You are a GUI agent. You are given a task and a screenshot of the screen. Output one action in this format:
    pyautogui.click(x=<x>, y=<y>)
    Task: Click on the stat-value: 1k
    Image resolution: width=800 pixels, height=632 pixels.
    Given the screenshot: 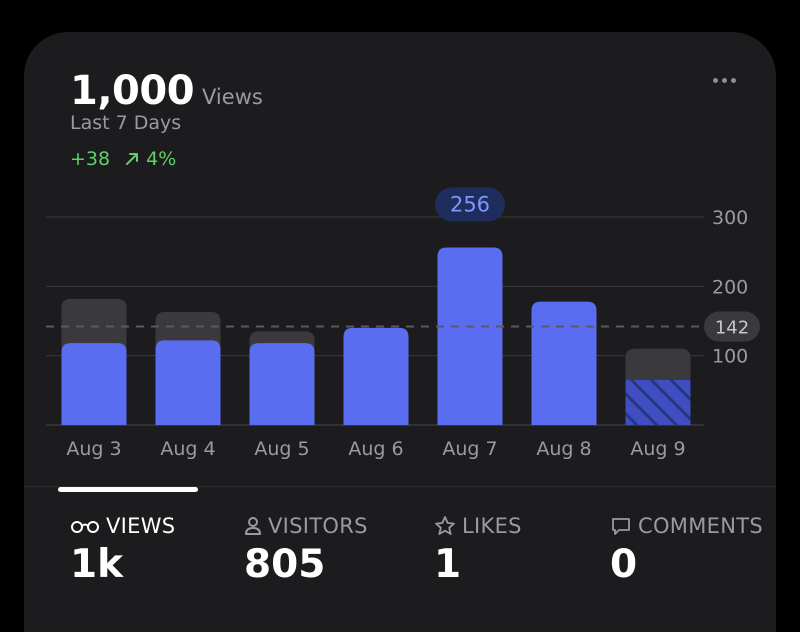 What is the action you would take?
    pyautogui.click(x=97, y=564)
    